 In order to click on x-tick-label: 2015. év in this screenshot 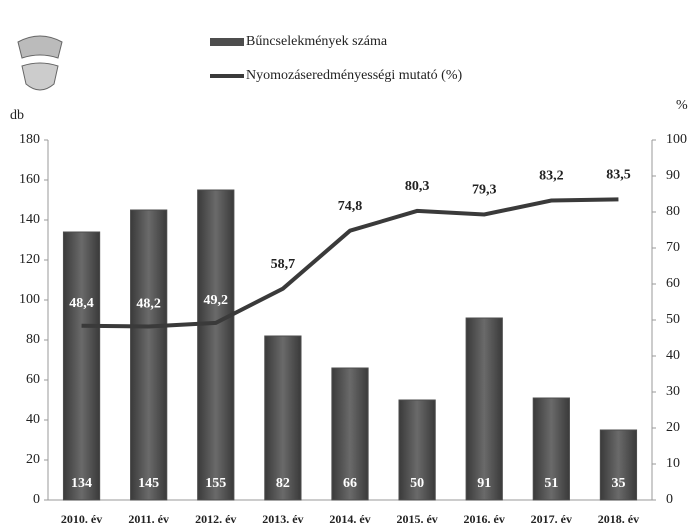, I will do `click(416, 519)`.